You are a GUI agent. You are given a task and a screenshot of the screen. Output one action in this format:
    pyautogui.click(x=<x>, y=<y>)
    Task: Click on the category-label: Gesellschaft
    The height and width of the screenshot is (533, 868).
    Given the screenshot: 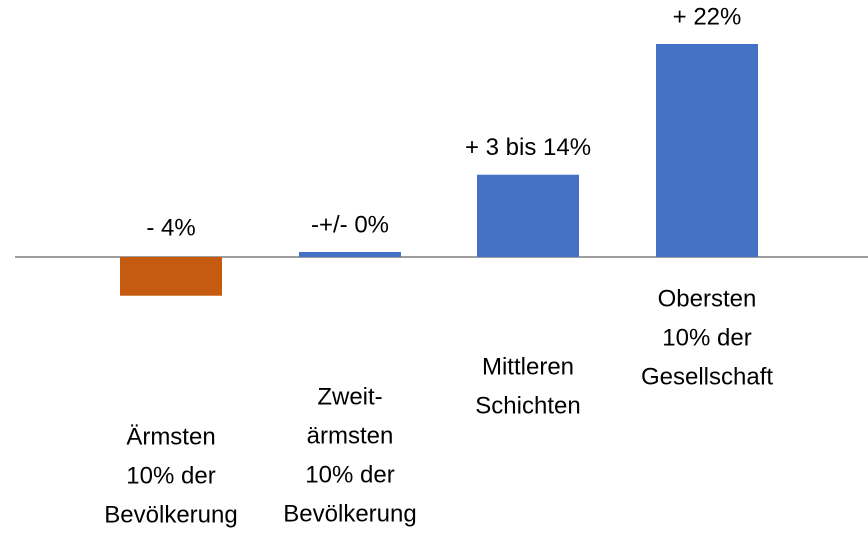 What is the action you would take?
    pyautogui.click(x=707, y=376)
    